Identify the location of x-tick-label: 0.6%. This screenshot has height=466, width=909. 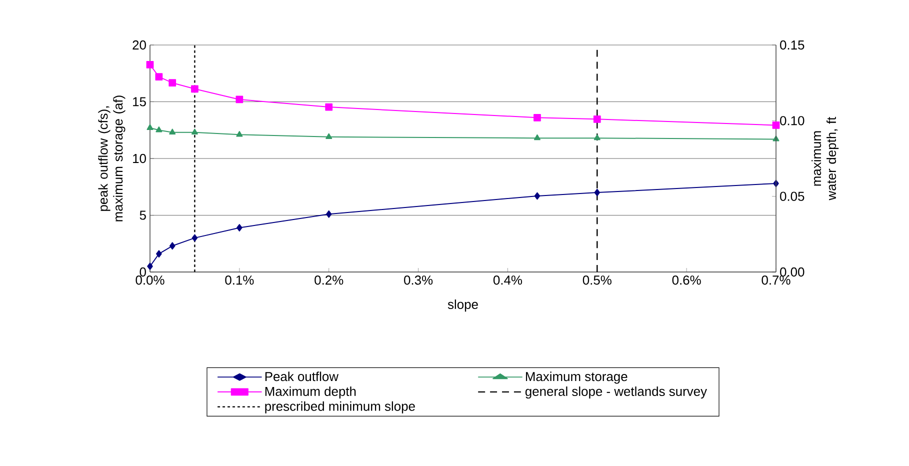
(686, 280).